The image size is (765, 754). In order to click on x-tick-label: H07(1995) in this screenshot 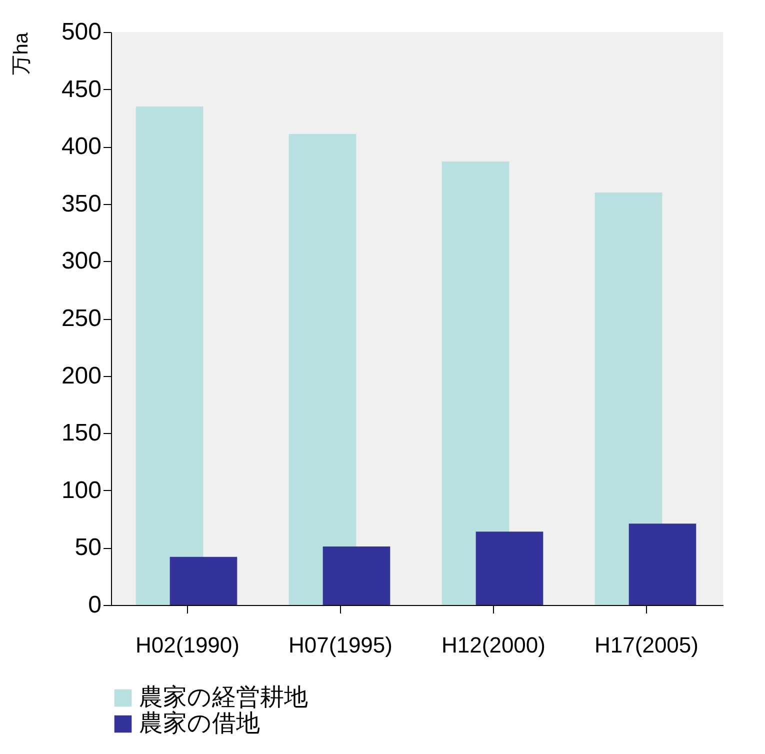, I will do `click(340, 645)`.